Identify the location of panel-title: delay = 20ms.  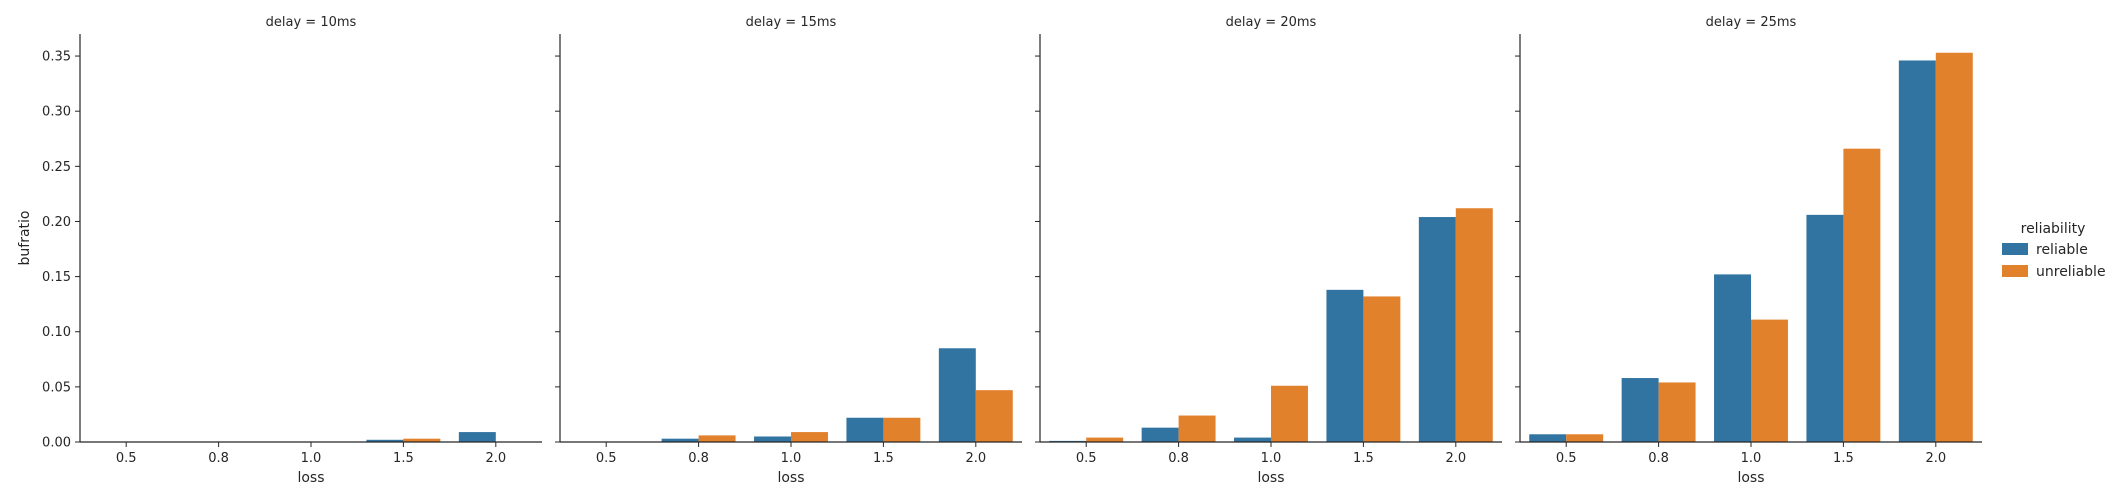
(1271, 22).